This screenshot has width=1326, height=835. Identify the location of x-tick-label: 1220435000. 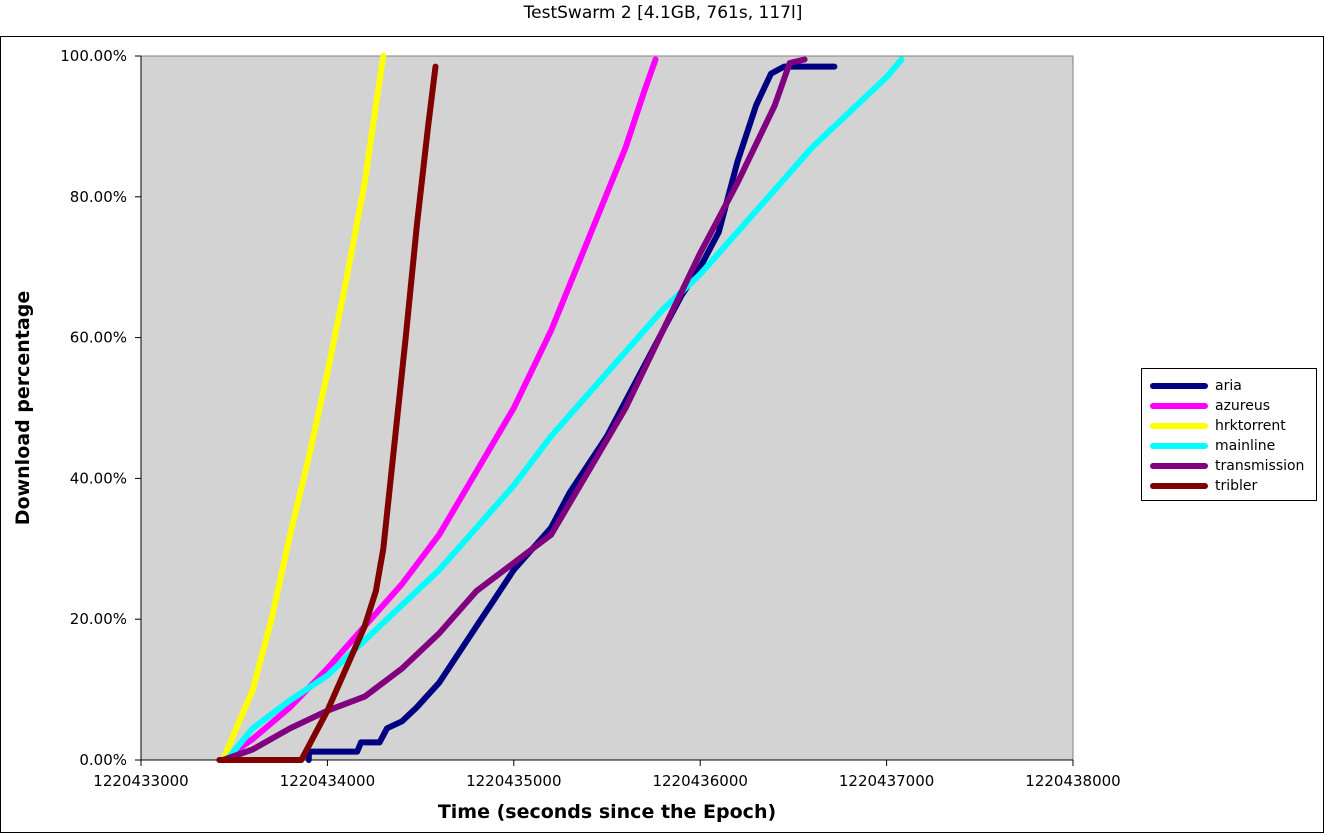
(513, 781).